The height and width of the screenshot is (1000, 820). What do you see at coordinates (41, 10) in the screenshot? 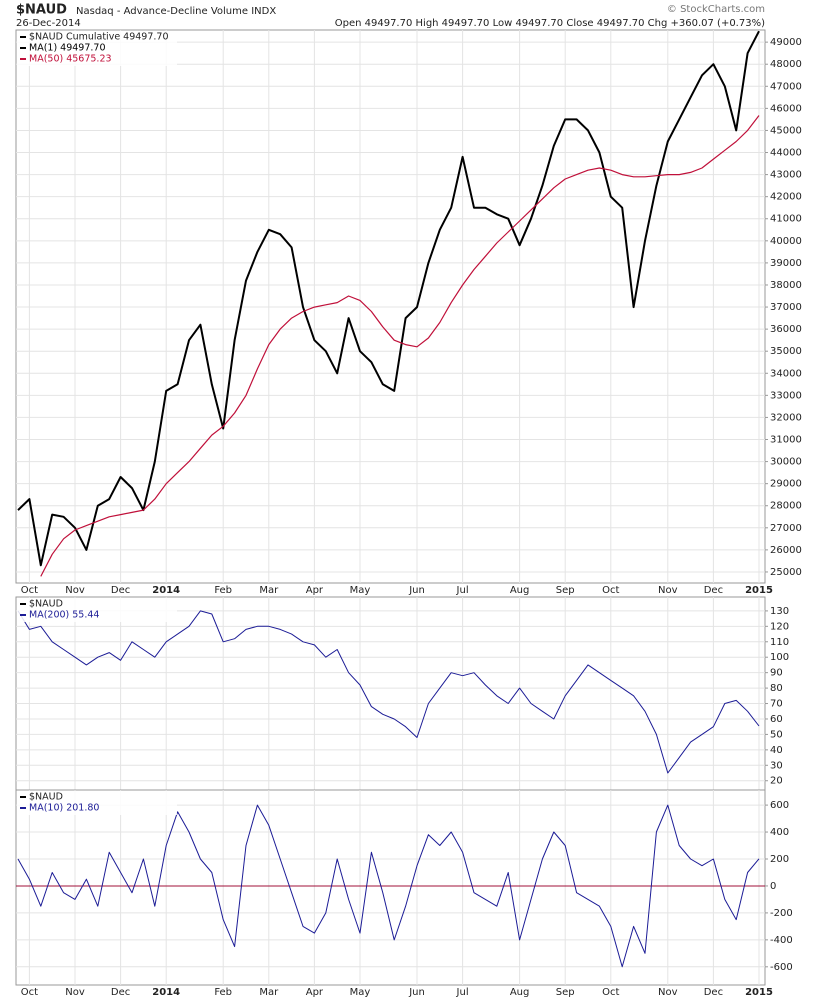
I see `symbol: $NAUD` at bounding box center [41, 10].